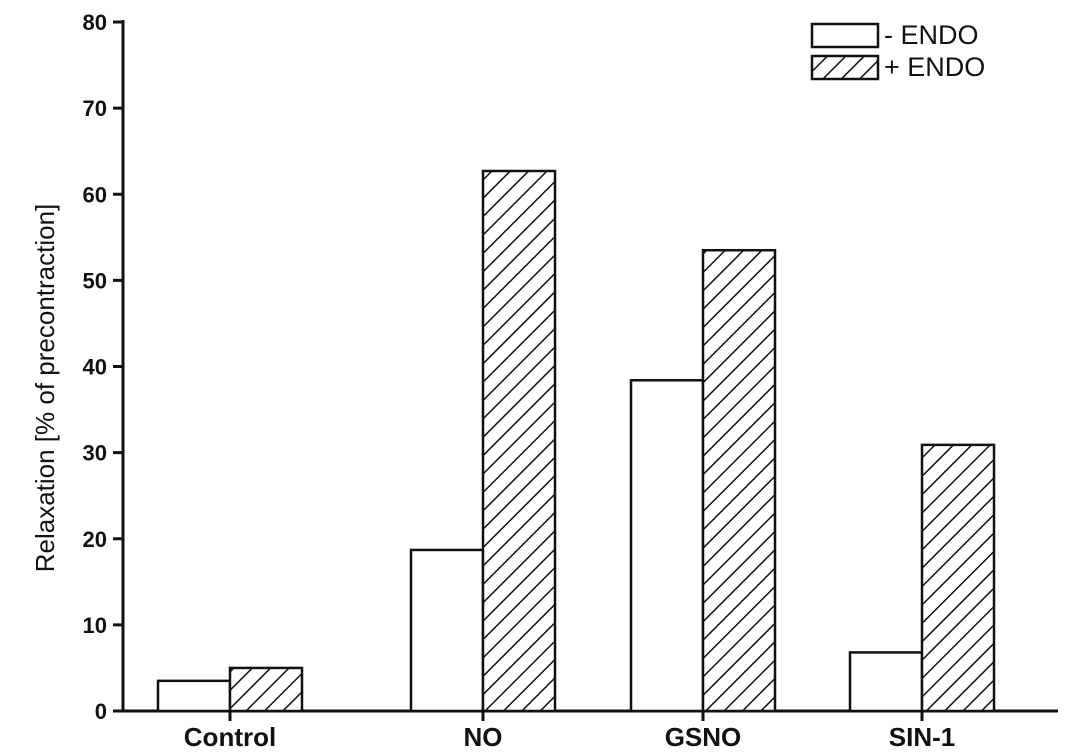 This screenshot has height=752, width=1068. What do you see at coordinates (703, 737) in the screenshot?
I see `x-tick-label: GSNO` at bounding box center [703, 737].